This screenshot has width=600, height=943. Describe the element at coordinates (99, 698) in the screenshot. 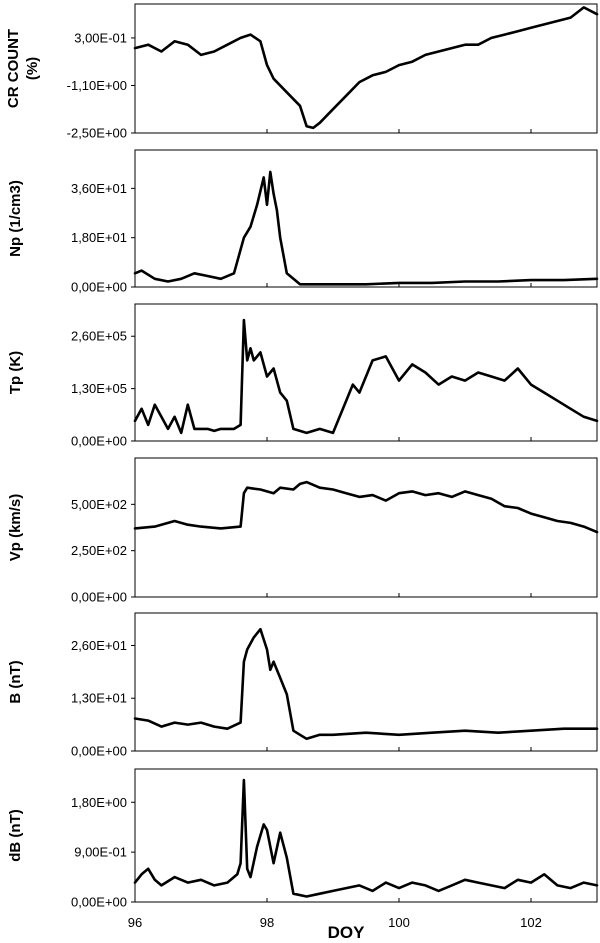

I see `y-tick-label-b-1: 1,30E+01` at that location.